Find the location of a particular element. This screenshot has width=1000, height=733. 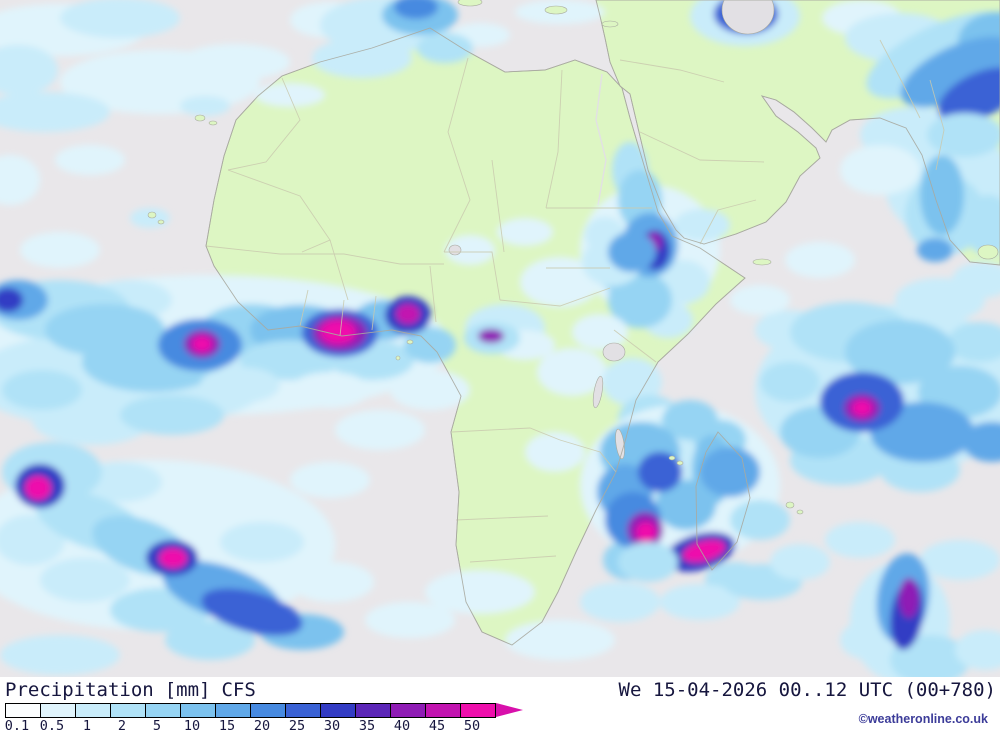

legend-overflow-arrow is located at coordinates (509, 710).